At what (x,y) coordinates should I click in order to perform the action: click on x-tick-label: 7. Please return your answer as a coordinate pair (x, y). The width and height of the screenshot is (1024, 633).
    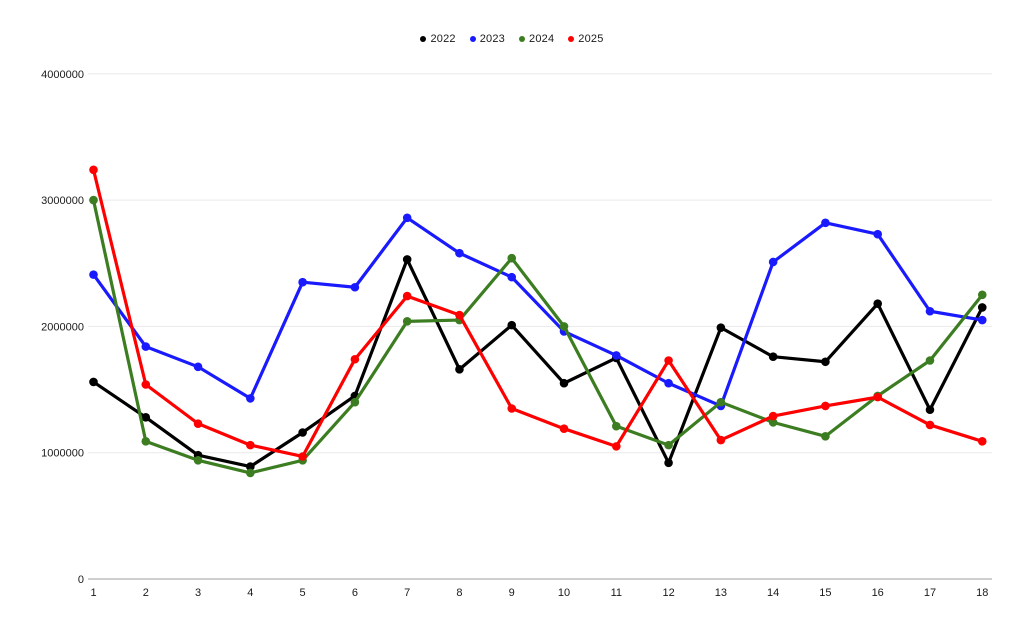
    Looking at the image, I should click on (407, 593).